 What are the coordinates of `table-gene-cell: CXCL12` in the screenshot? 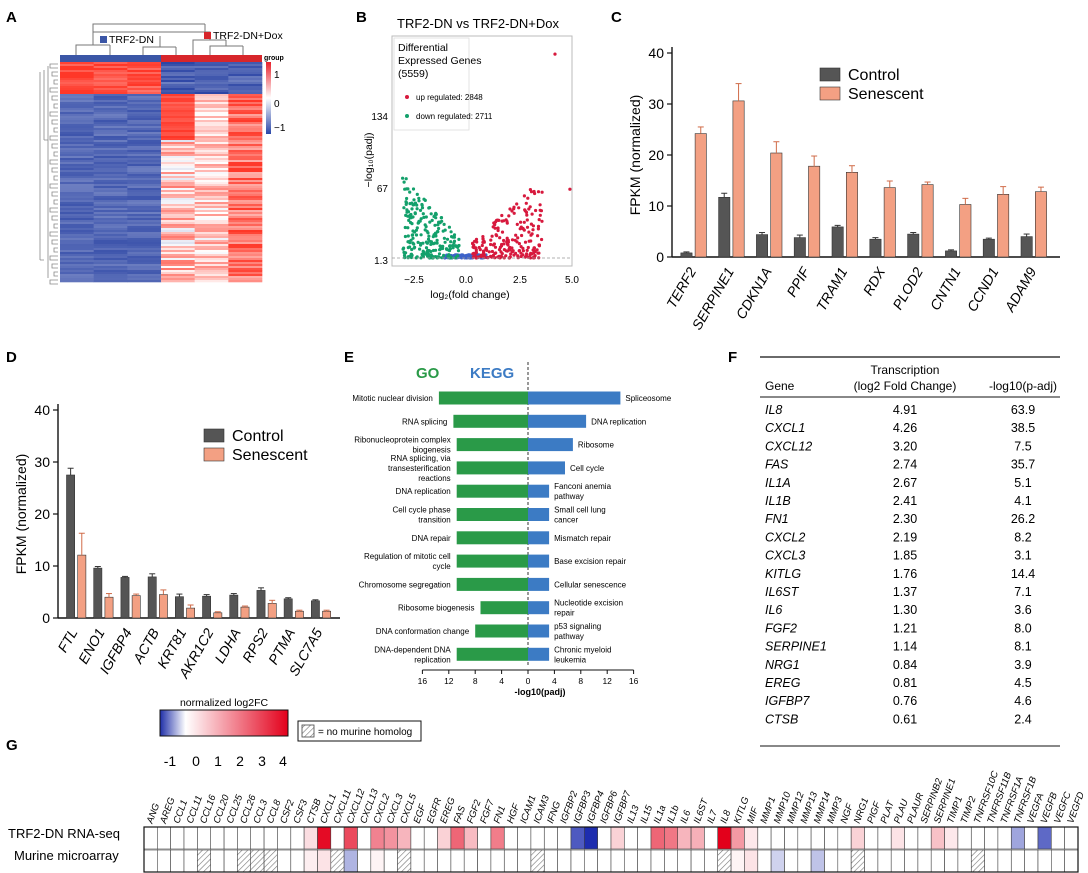 It's located at (788, 446).